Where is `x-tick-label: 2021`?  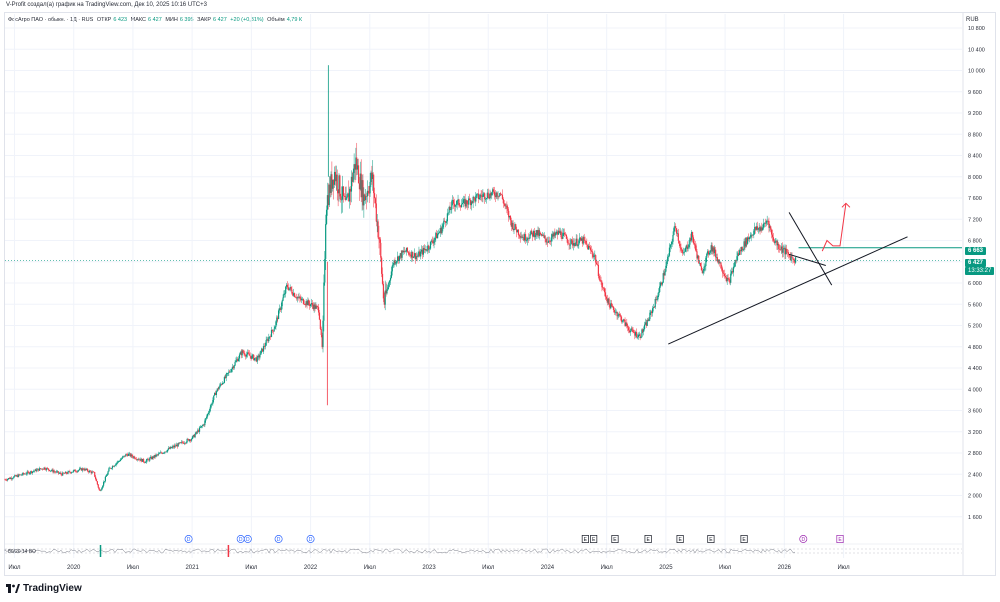 x-tick-label: 2021 is located at coordinates (192, 568).